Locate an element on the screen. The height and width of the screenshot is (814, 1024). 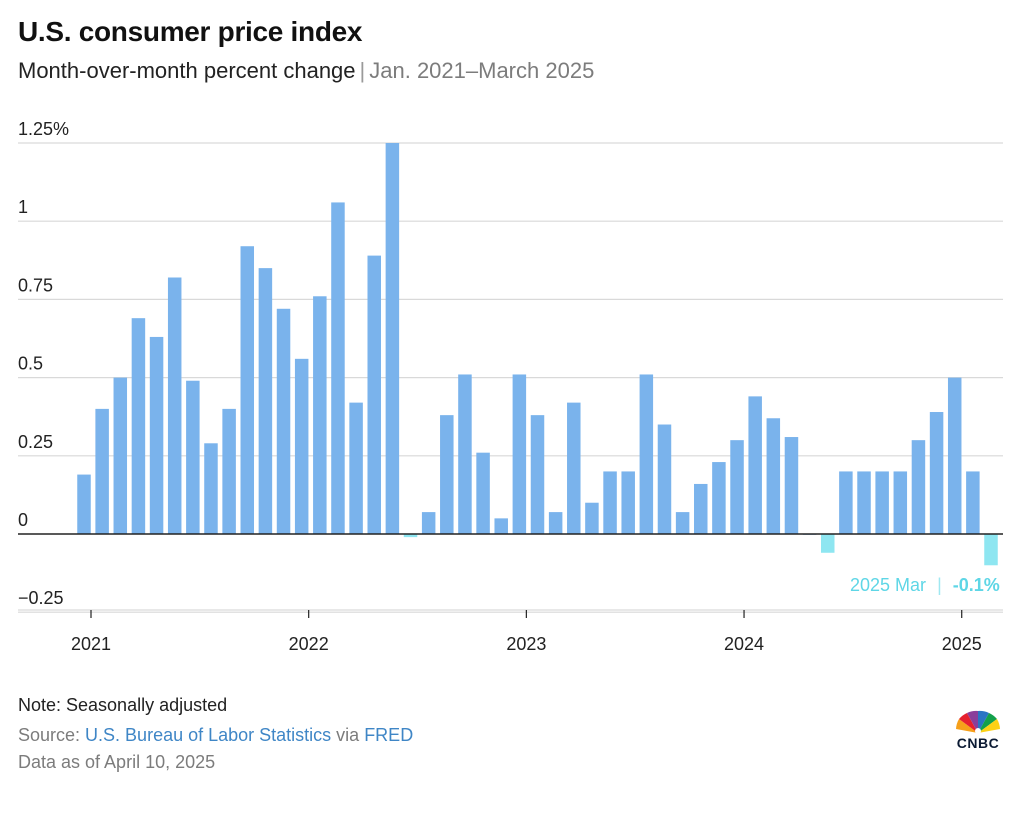
source-prefix: Source: is located at coordinates (52, 735).